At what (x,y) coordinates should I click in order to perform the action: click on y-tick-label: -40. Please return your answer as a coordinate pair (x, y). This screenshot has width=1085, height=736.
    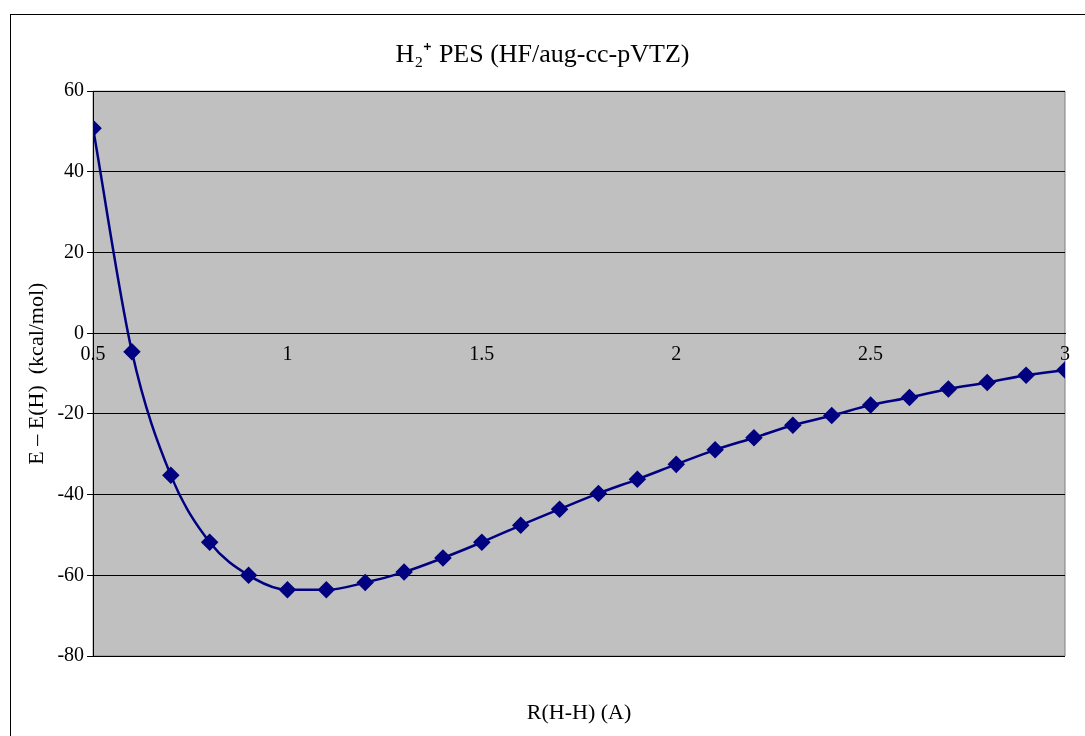
    Looking at the image, I should click on (71, 492).